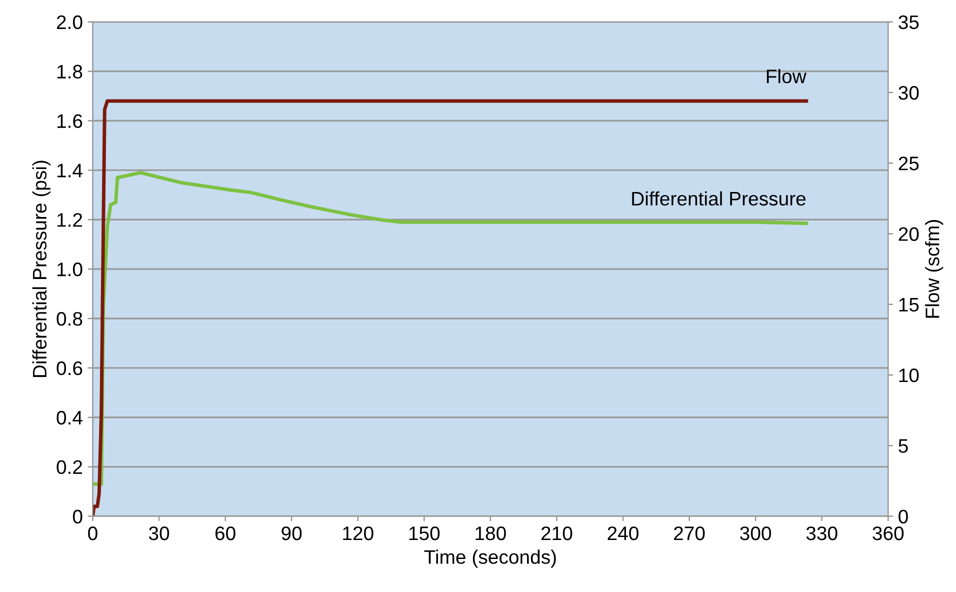  I want to click on x-axis-title: Time (seconds), so click(490, 559).